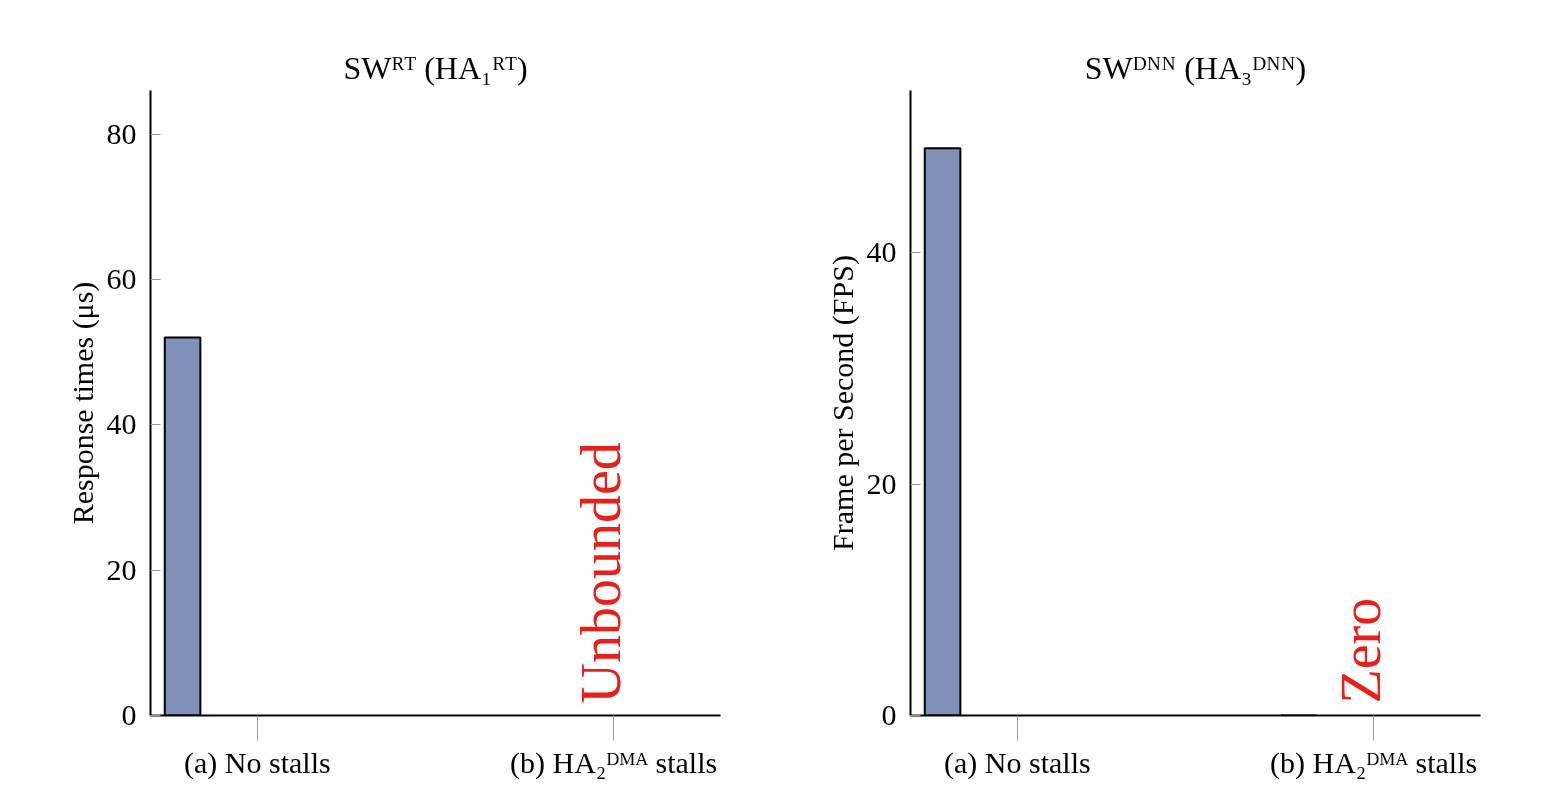 The image size is (1558, 810). I want to click on annotation: Zero, so click(1360, 650).